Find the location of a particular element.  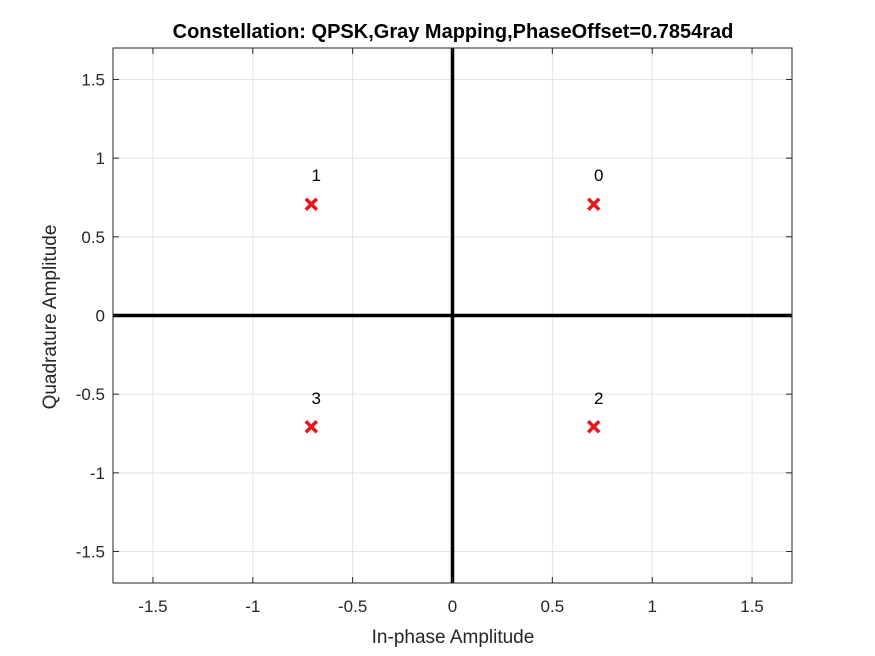

x-tick-label: -1.5 is located at coordinates (152, 606).